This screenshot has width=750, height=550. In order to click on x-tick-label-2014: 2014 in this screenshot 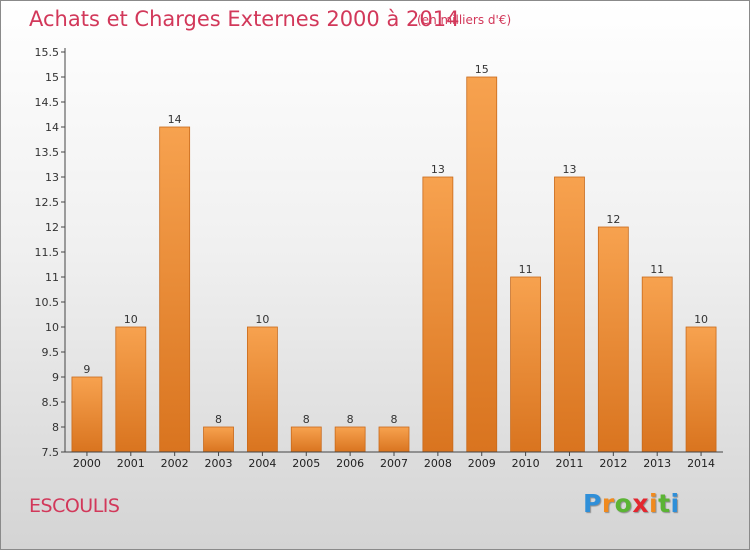, I will do `click(701, 463)`.